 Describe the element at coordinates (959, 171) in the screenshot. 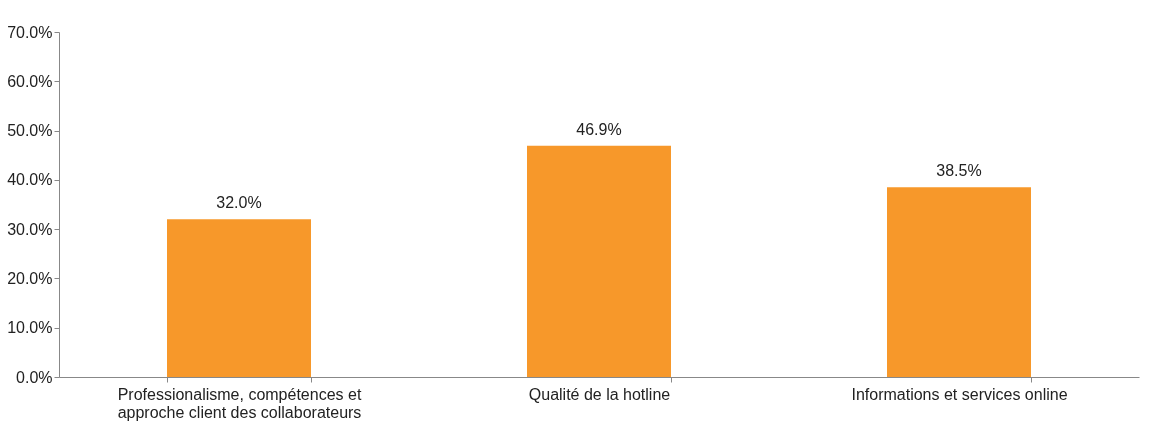

I see `data-label: 38.5%` at that location.